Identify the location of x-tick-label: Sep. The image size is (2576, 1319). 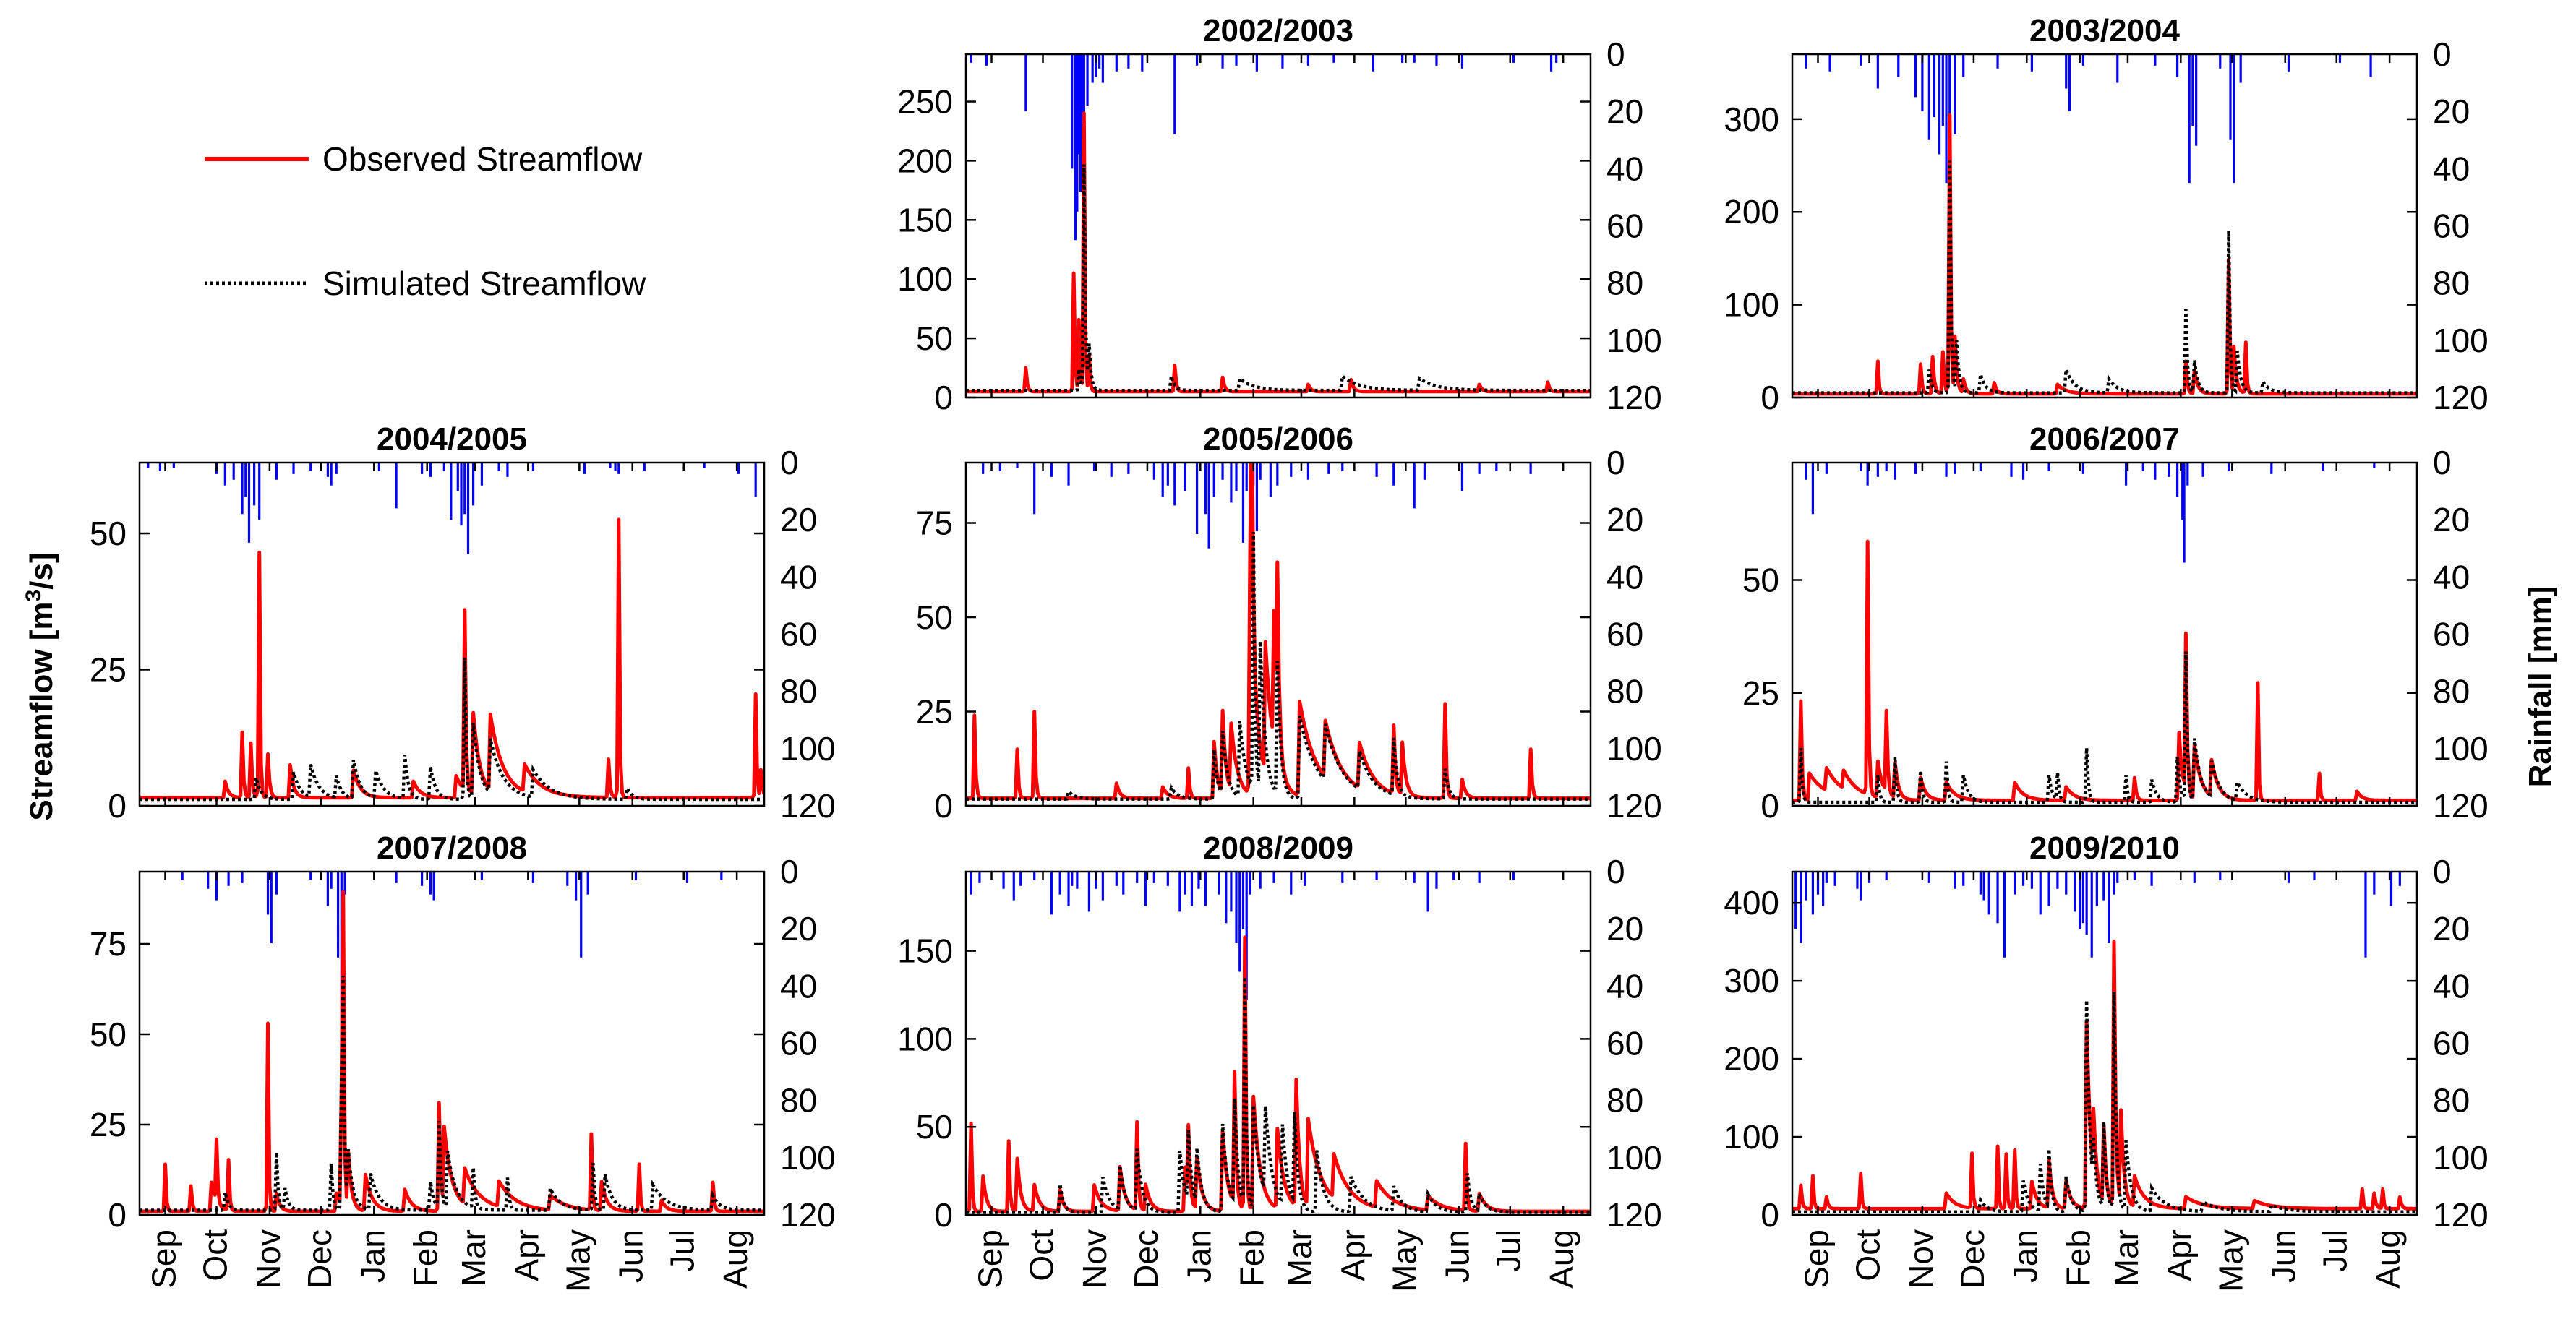
(164, 1259).